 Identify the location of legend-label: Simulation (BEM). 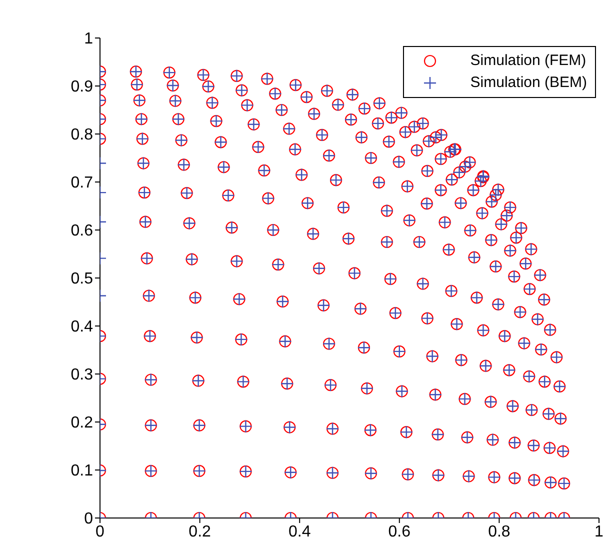
(528, 83).